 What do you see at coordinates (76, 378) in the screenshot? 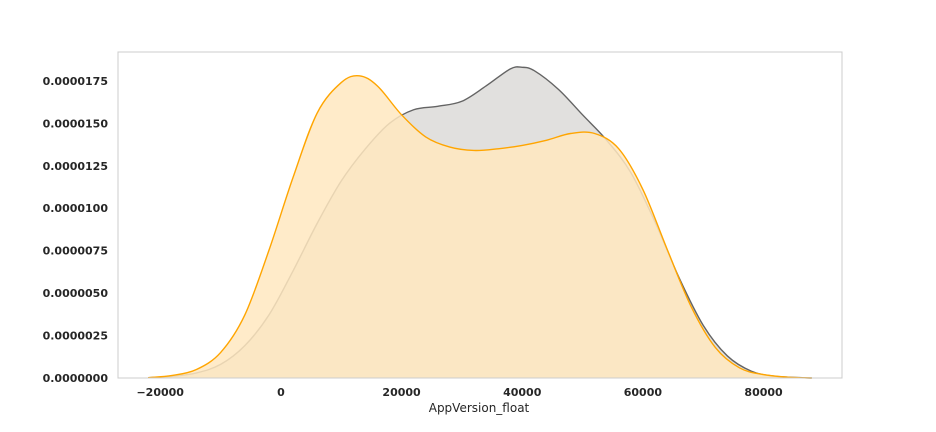
I see `y-tick-label: 0.0000000` at bounding box center [76, 378].